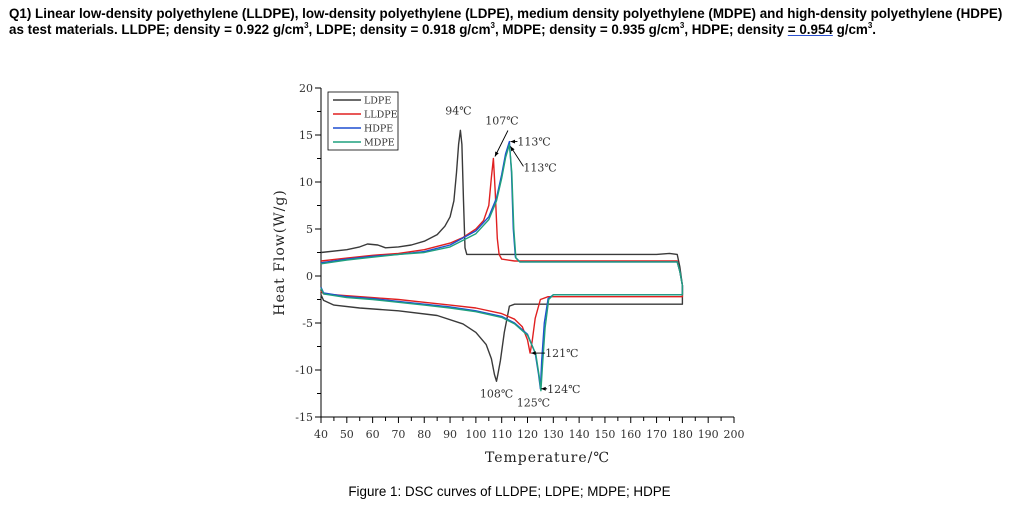 The image size is (1019, 516). Describe the element at coordinates (475, 434) in the screenshot. I see `x-tick-label: 100` at that location.